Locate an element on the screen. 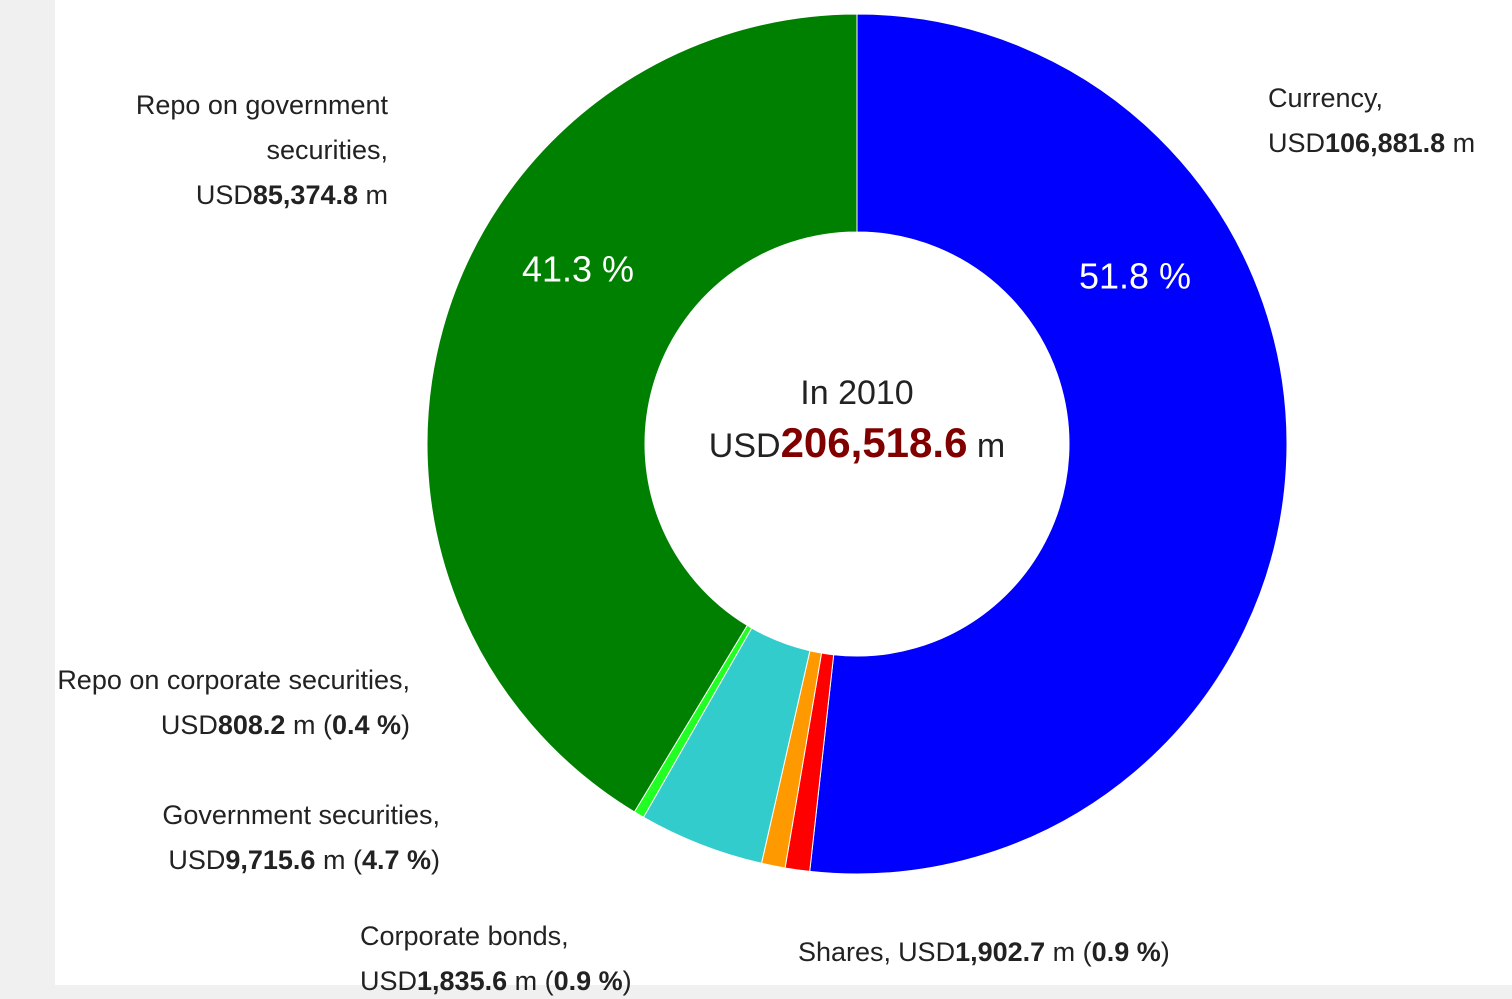 This screenshot has height=999, width=1512. value-label: 808.2 is located at coordinates (251, 725).